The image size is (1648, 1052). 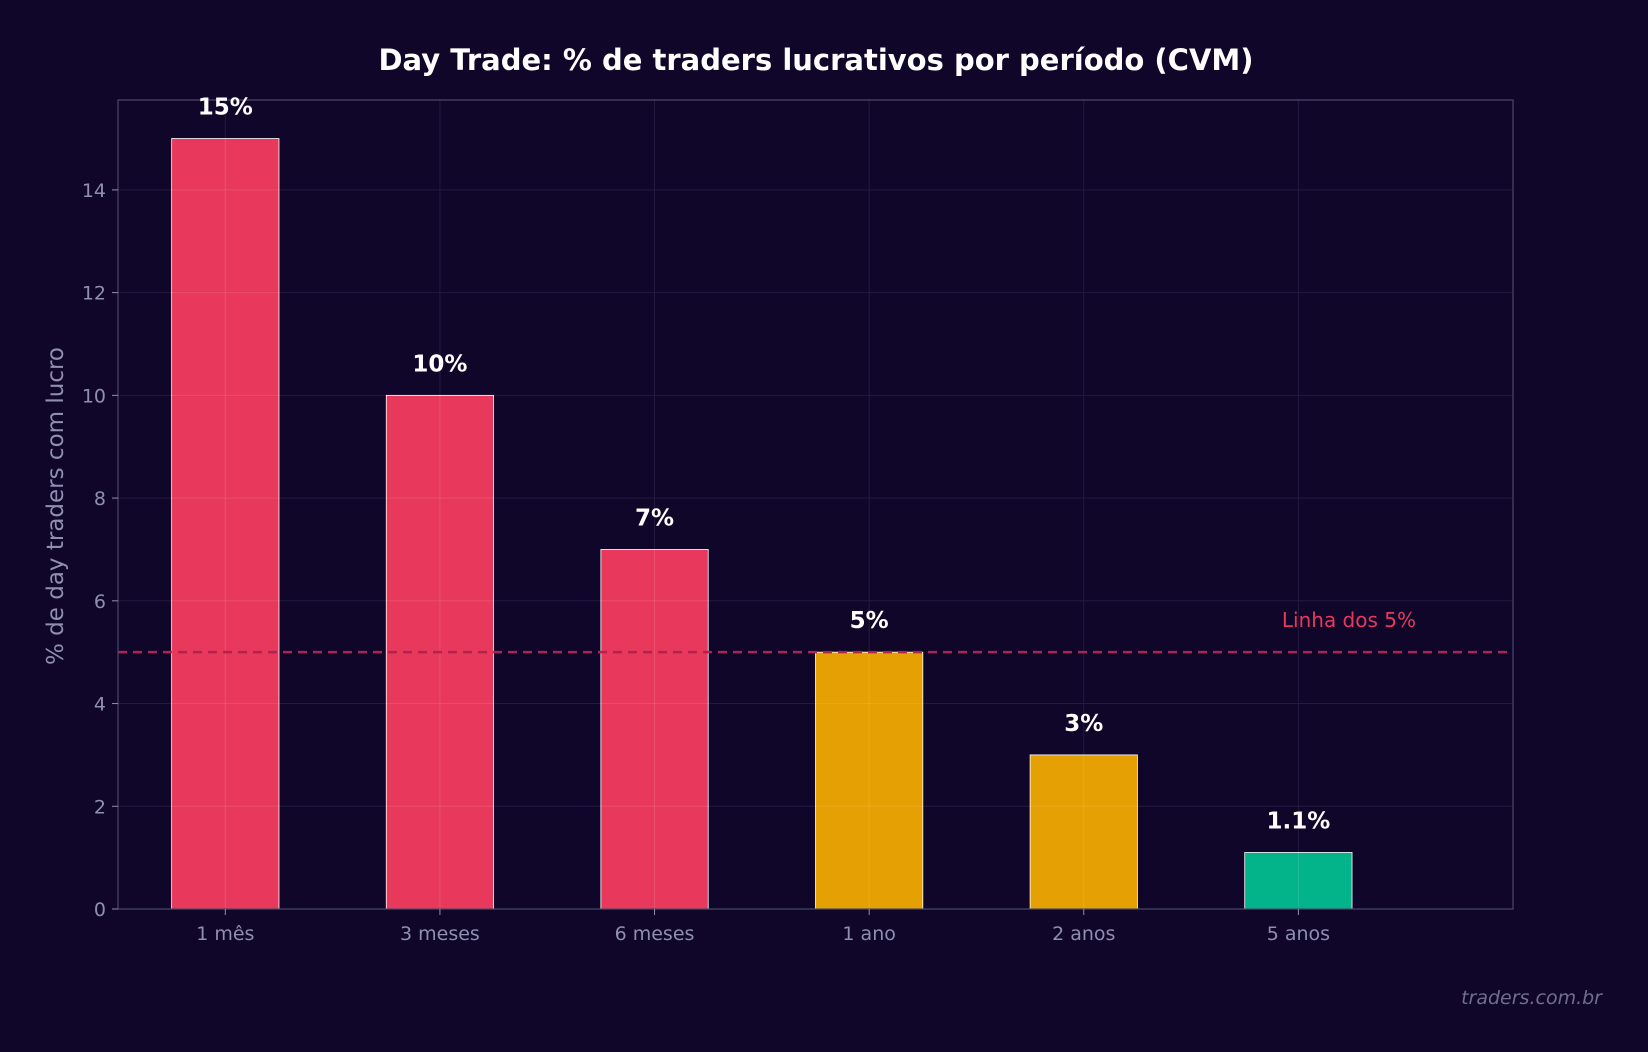 What do you see at coordinates (100, 705) in the screenshot?
I see `y-tick-label: 4` at bounding box center [100, 705].